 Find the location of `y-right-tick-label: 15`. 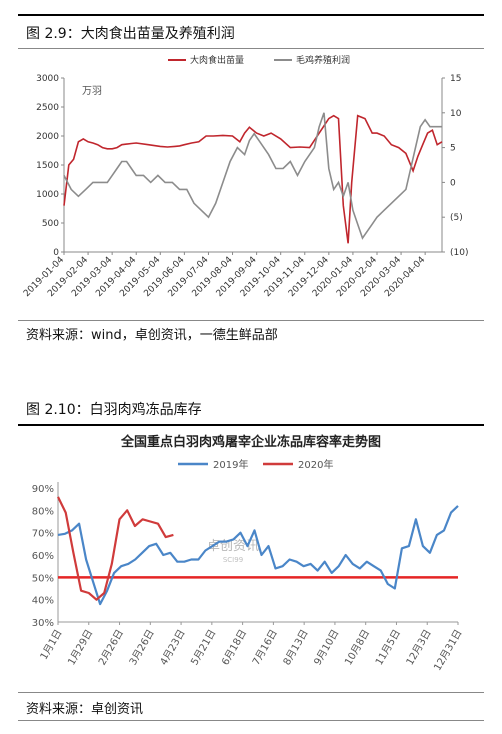

y-right-tick-label: 15 is located at coordinates (455, 79).